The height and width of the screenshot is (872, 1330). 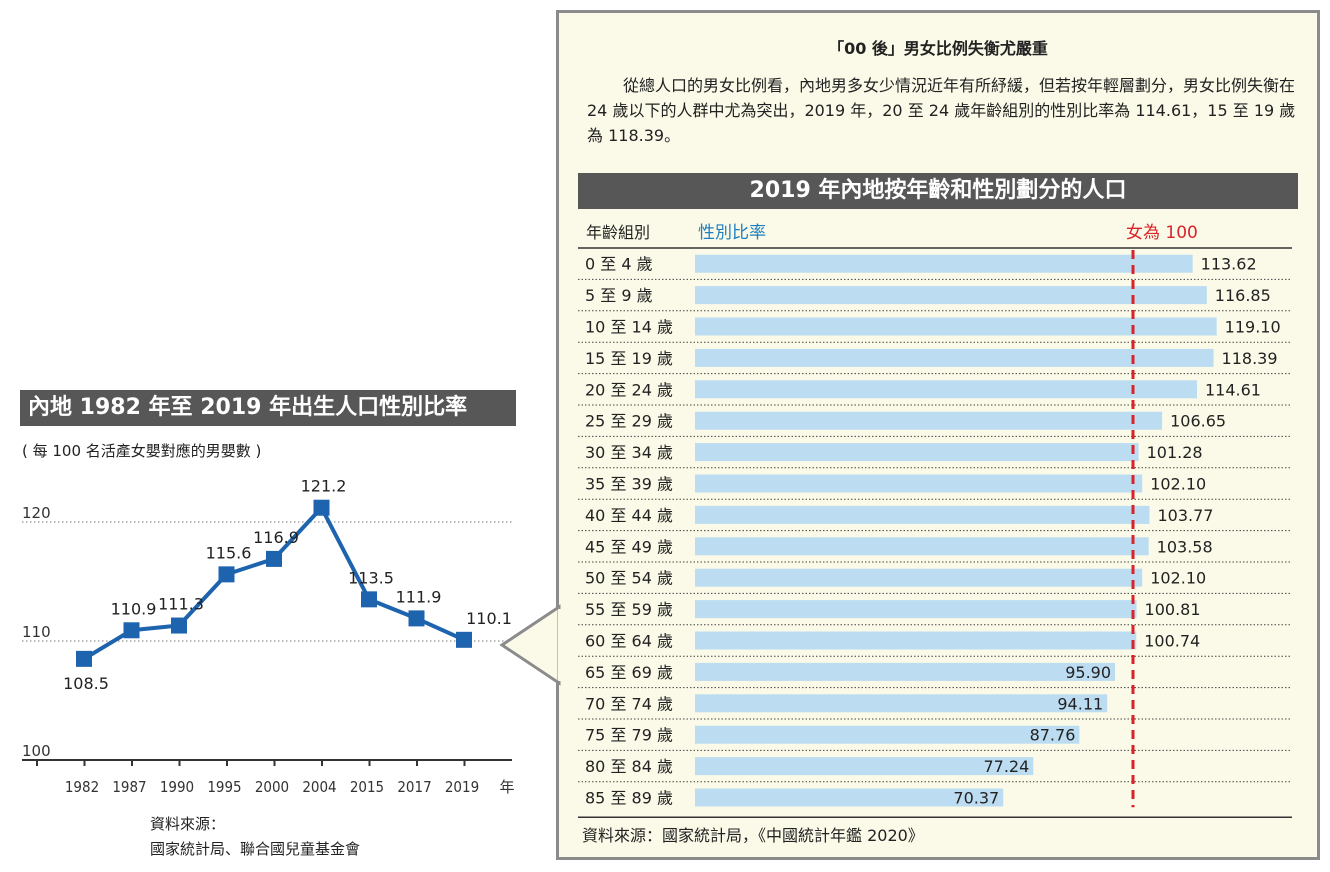 I want to click on x-axis-unit: 年, so click(x=506, y=787).